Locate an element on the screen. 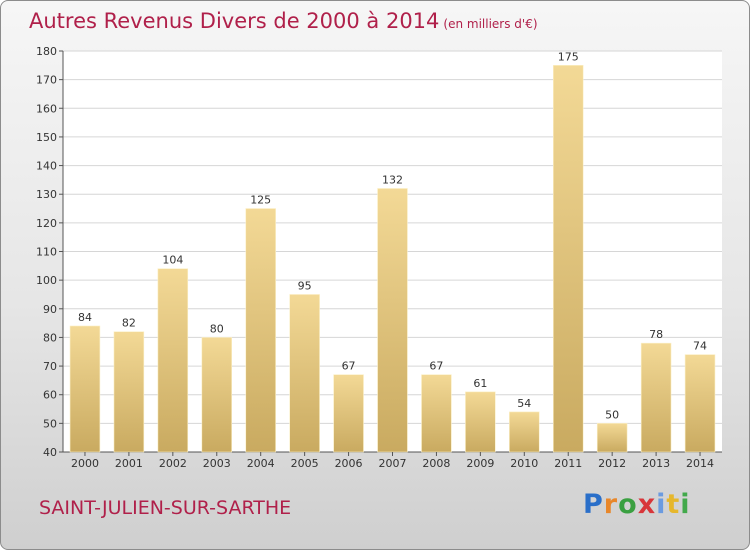 The width and height of the screenshot is (750, 550). bar-value-label: 95 is located at coordinates (305, 285).